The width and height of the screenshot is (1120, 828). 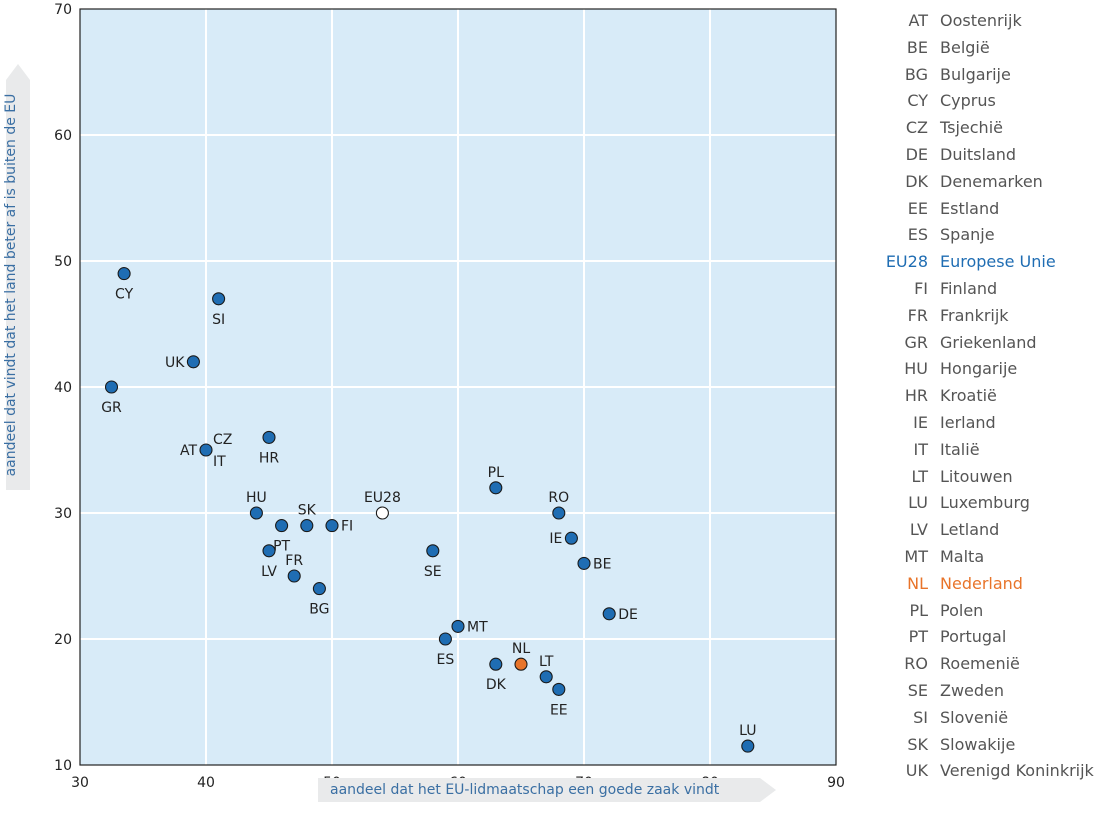 What do you see at coordinates (991, 557) in the screenshot?
I see `legend-item-mt: MT Malta` at bounding box center [991, 557].